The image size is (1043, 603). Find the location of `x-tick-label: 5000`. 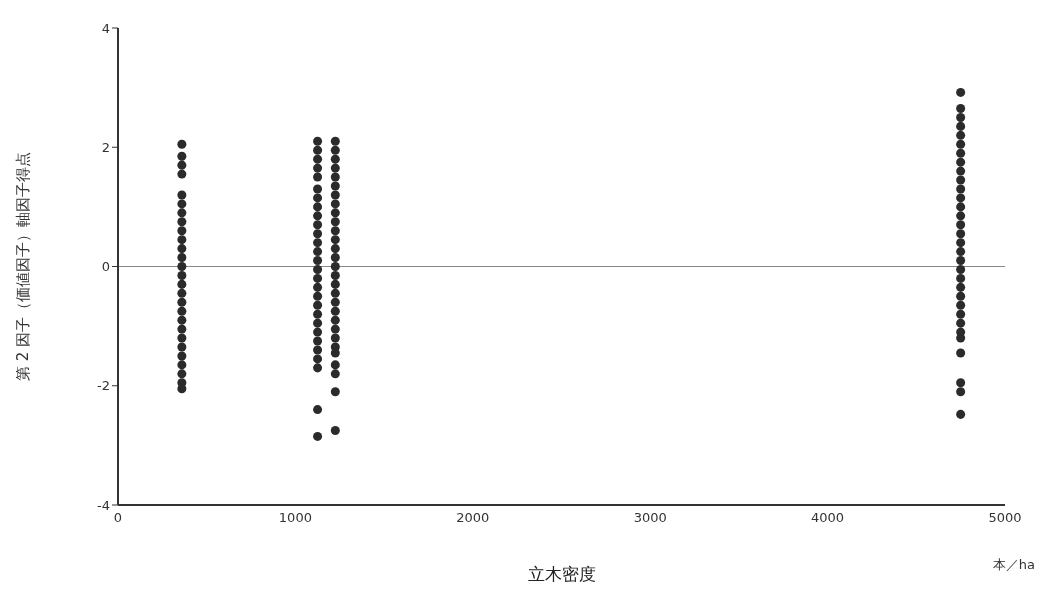

x-tick-label: 5000 is located at coordinates (1005, 518).